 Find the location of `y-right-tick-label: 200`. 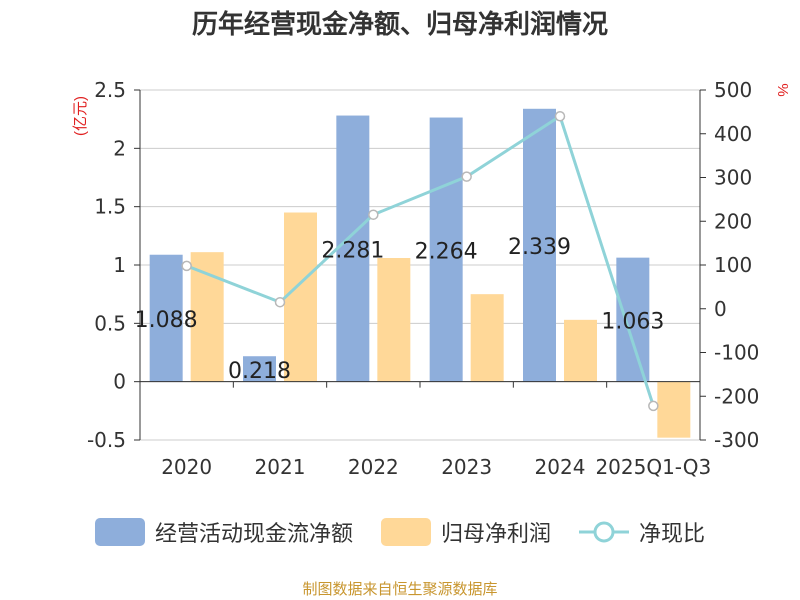

y-right-tick-label: 200 is located at coordinates (733, 221).